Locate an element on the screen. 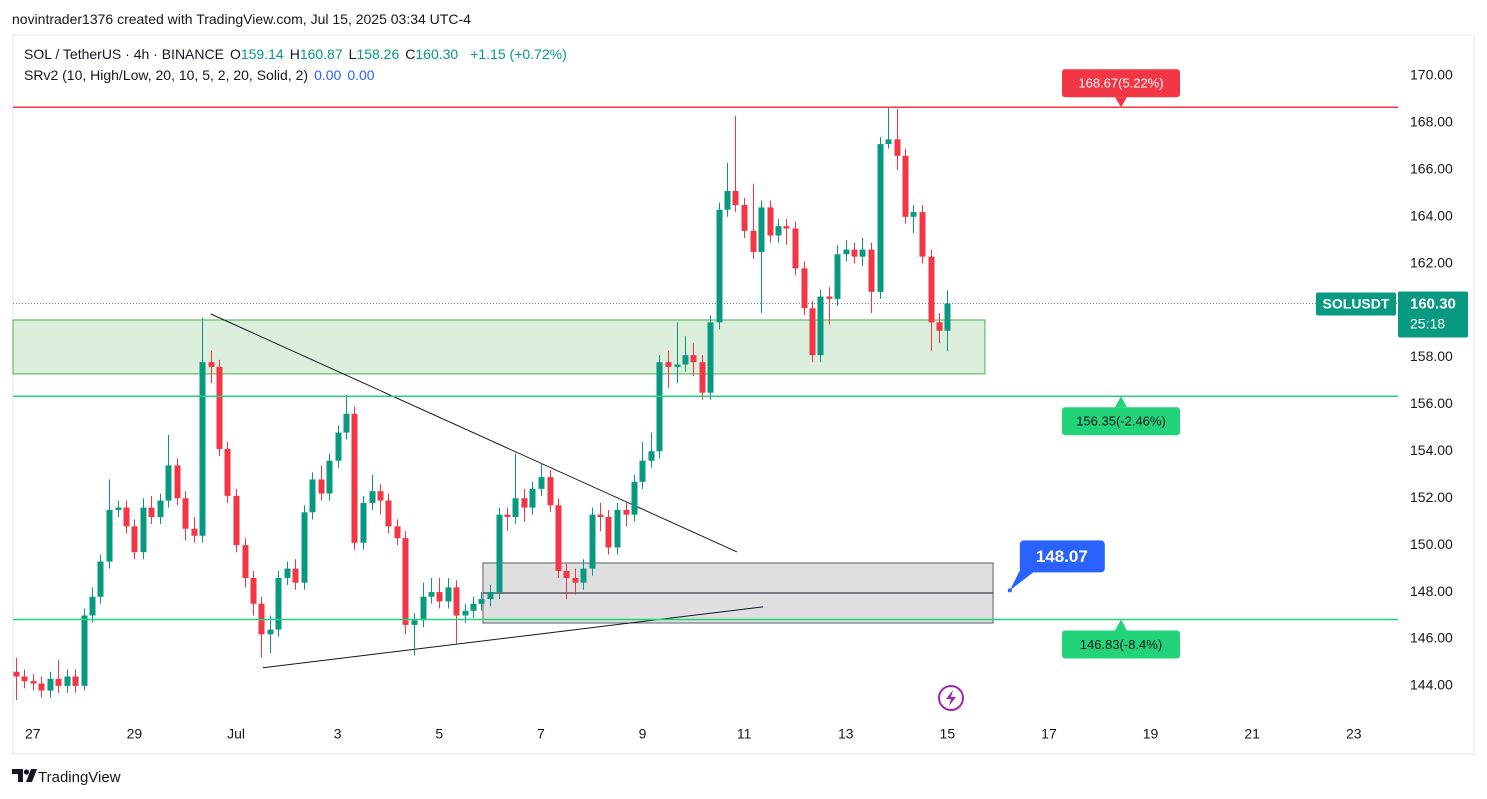 The image size is (1487, 799). zone is located at coordinates (499, 347).